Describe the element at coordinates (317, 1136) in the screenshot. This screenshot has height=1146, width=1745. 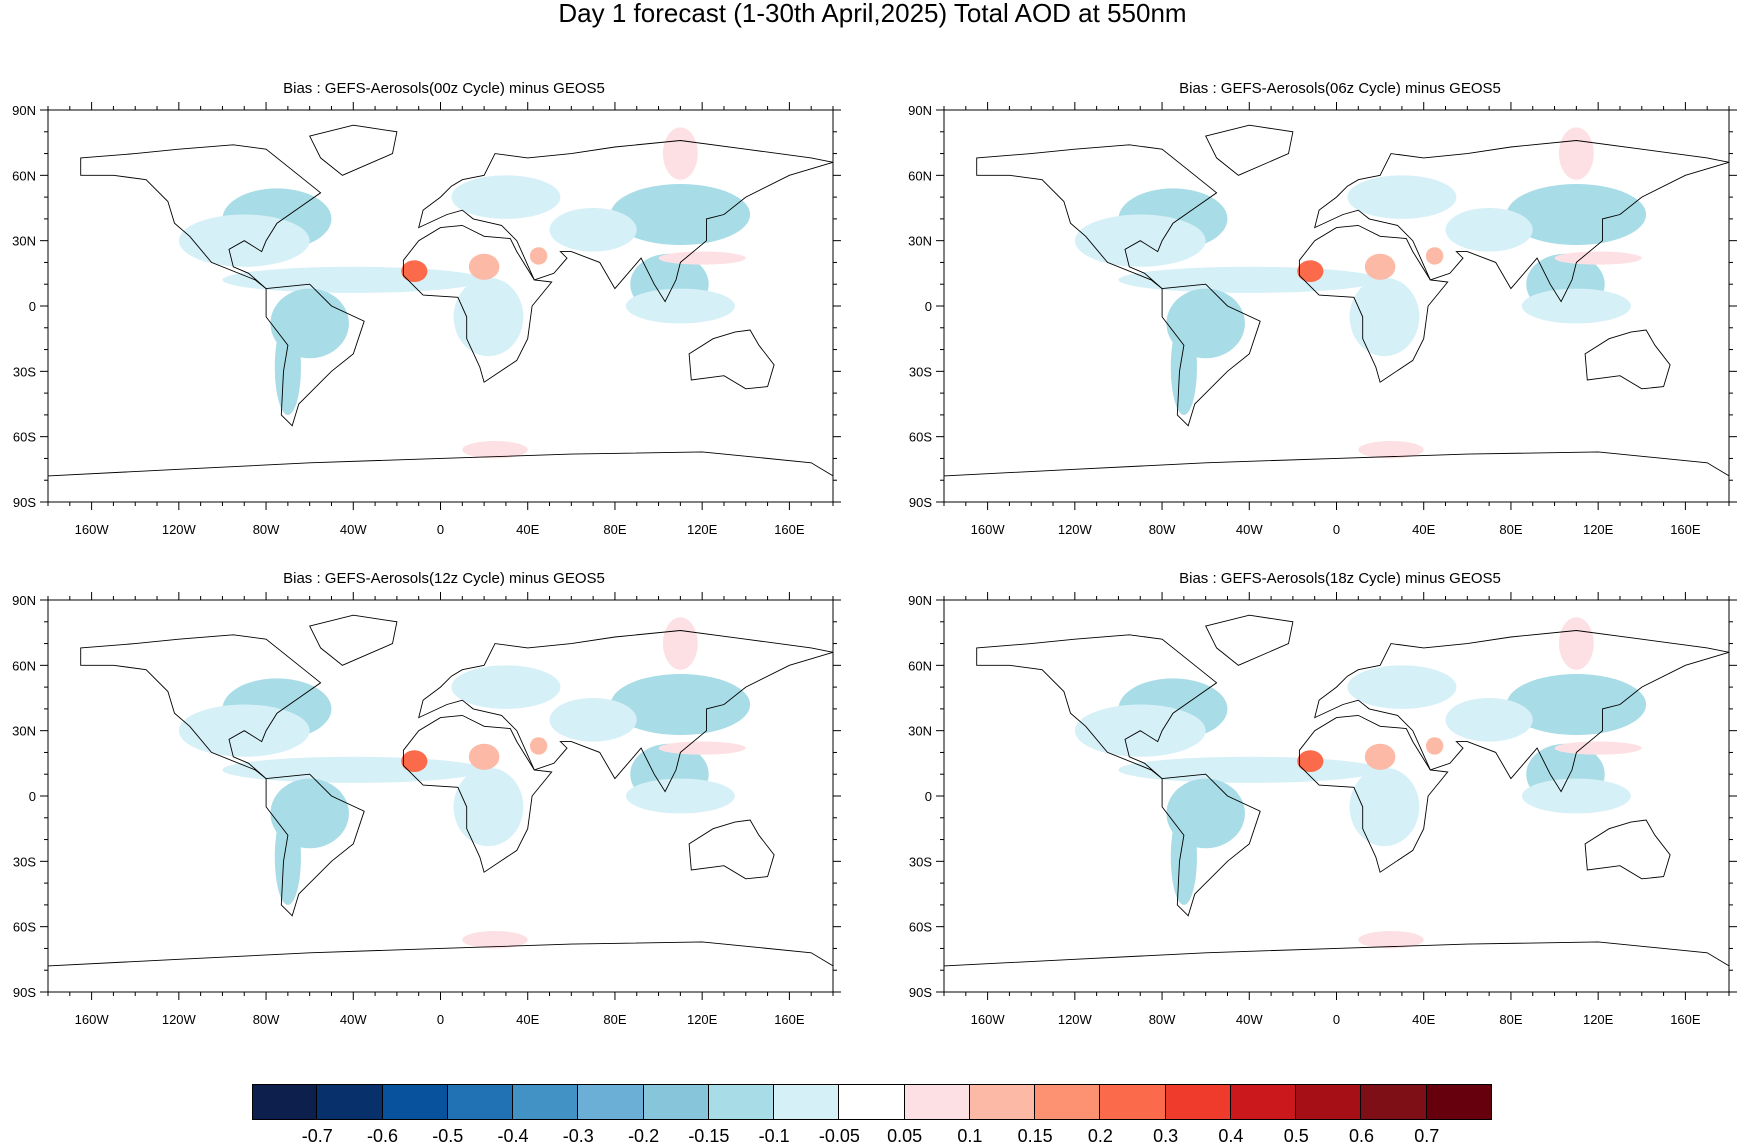
I see `colorbar-label: -0.7` at that location.